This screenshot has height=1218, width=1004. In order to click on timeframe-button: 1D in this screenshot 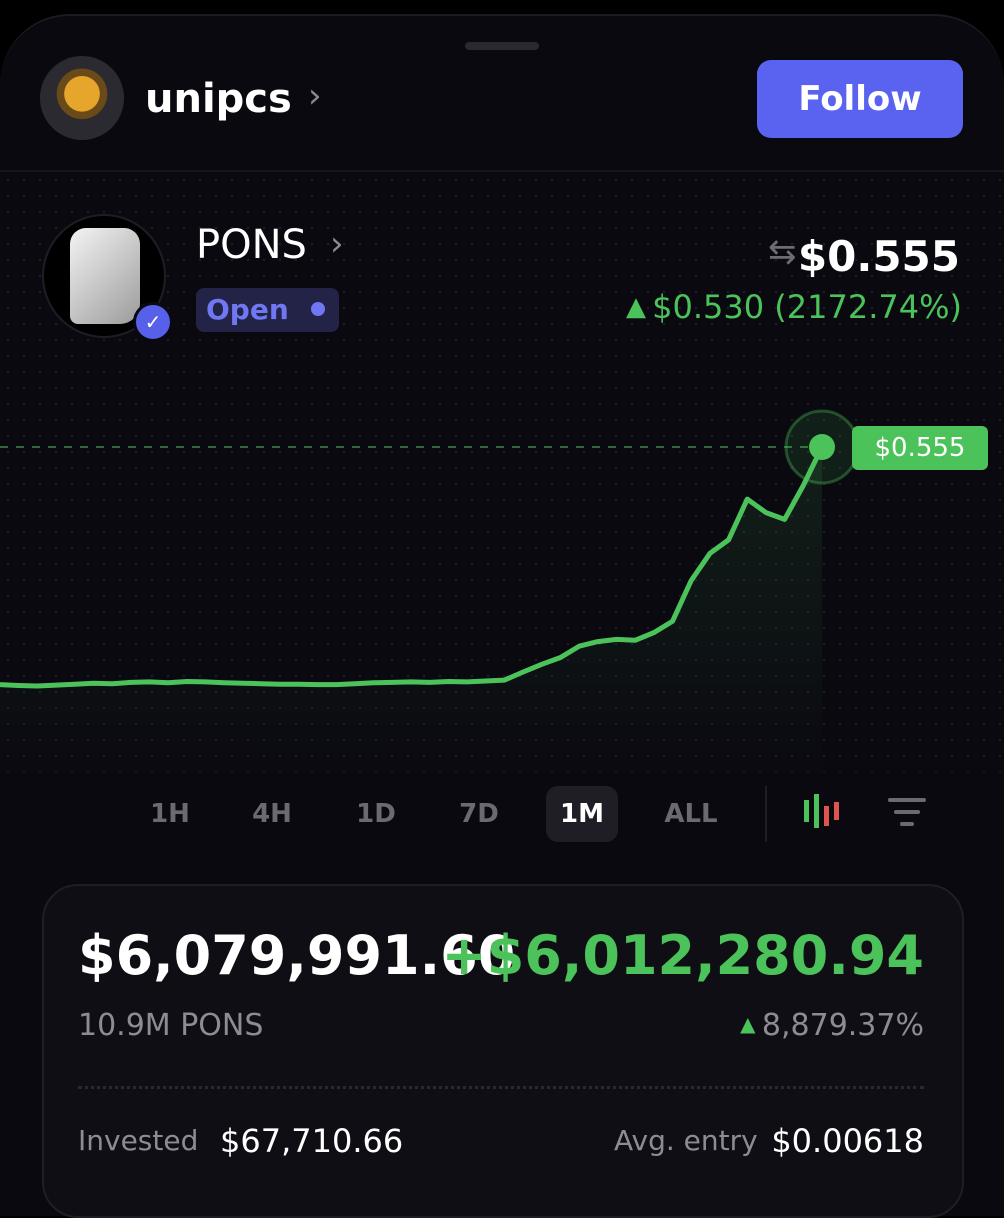, I will do `click(376, 814)`.